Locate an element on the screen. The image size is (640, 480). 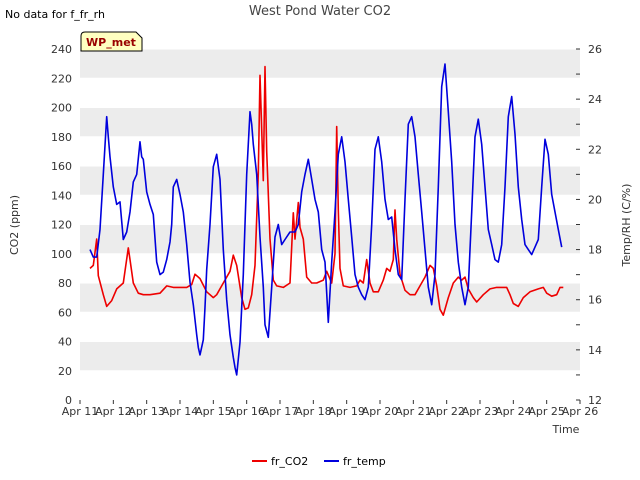
no-data-note: No data for f_fr_rh is located at coordinates (55, 14).